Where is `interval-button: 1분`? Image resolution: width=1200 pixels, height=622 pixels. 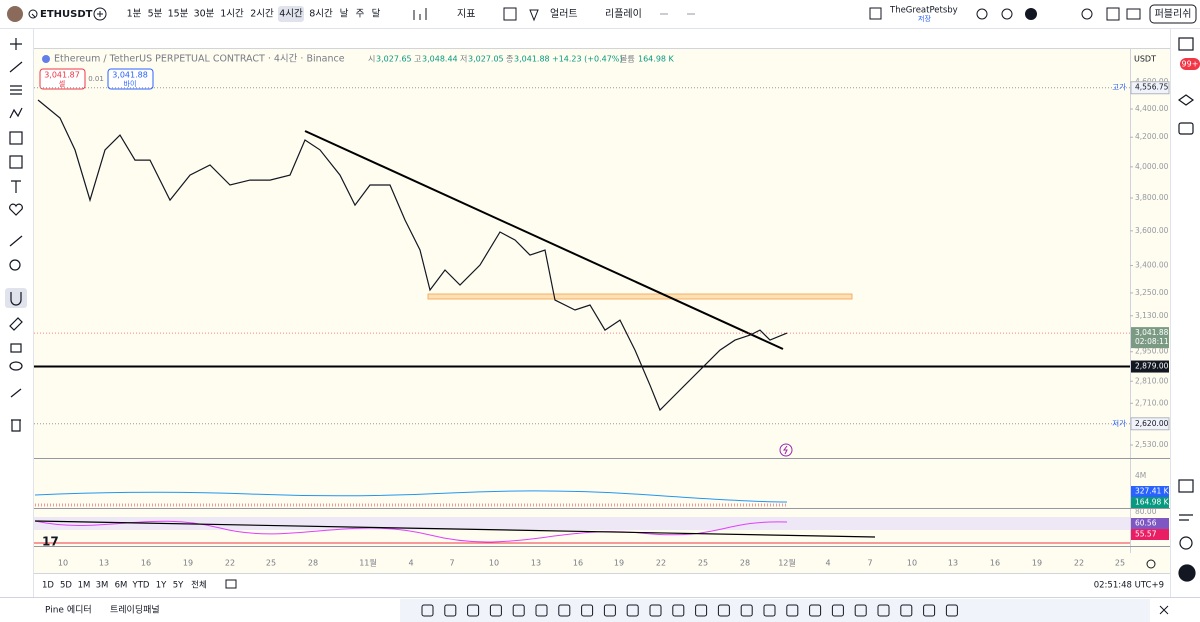
interval-button: 1분 is located at coordinates (134, 14).